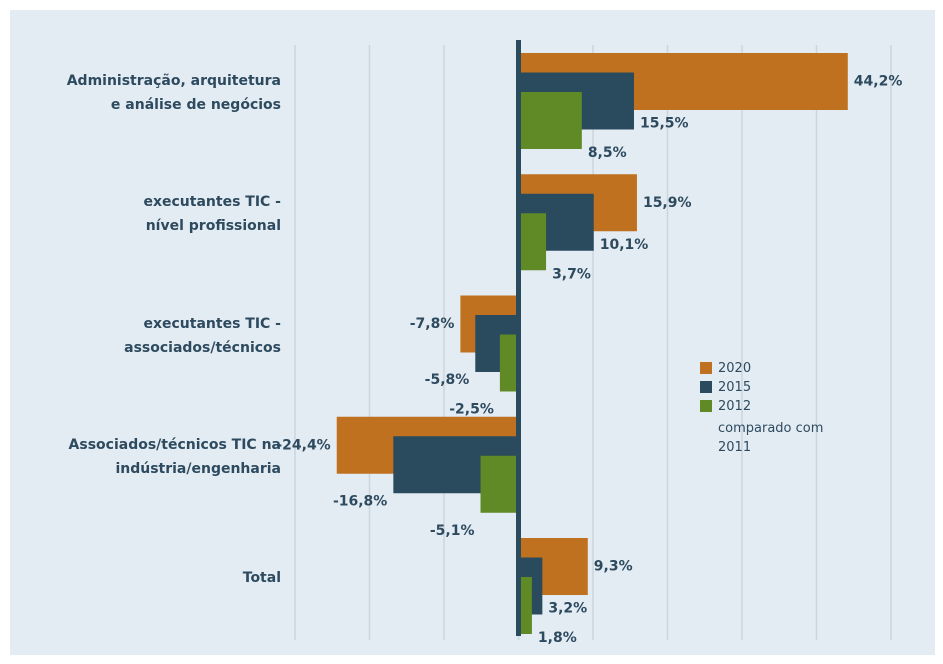 The width and height of the screenshot is (943, 664). I want to click on value-label: 15,5%, so click(664, 124).